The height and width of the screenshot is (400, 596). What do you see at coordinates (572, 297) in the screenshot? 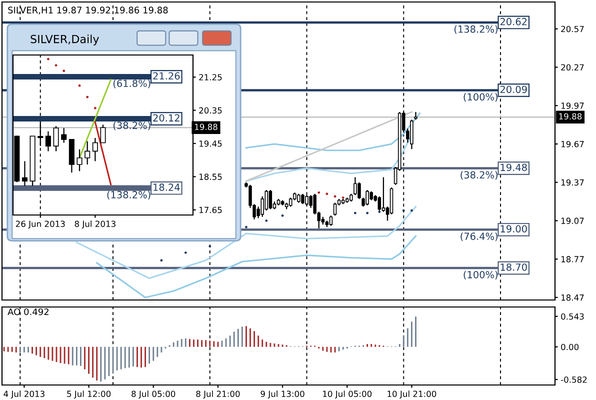
I see `y-tick-label: 18.47` at bounding box center [572, 297].